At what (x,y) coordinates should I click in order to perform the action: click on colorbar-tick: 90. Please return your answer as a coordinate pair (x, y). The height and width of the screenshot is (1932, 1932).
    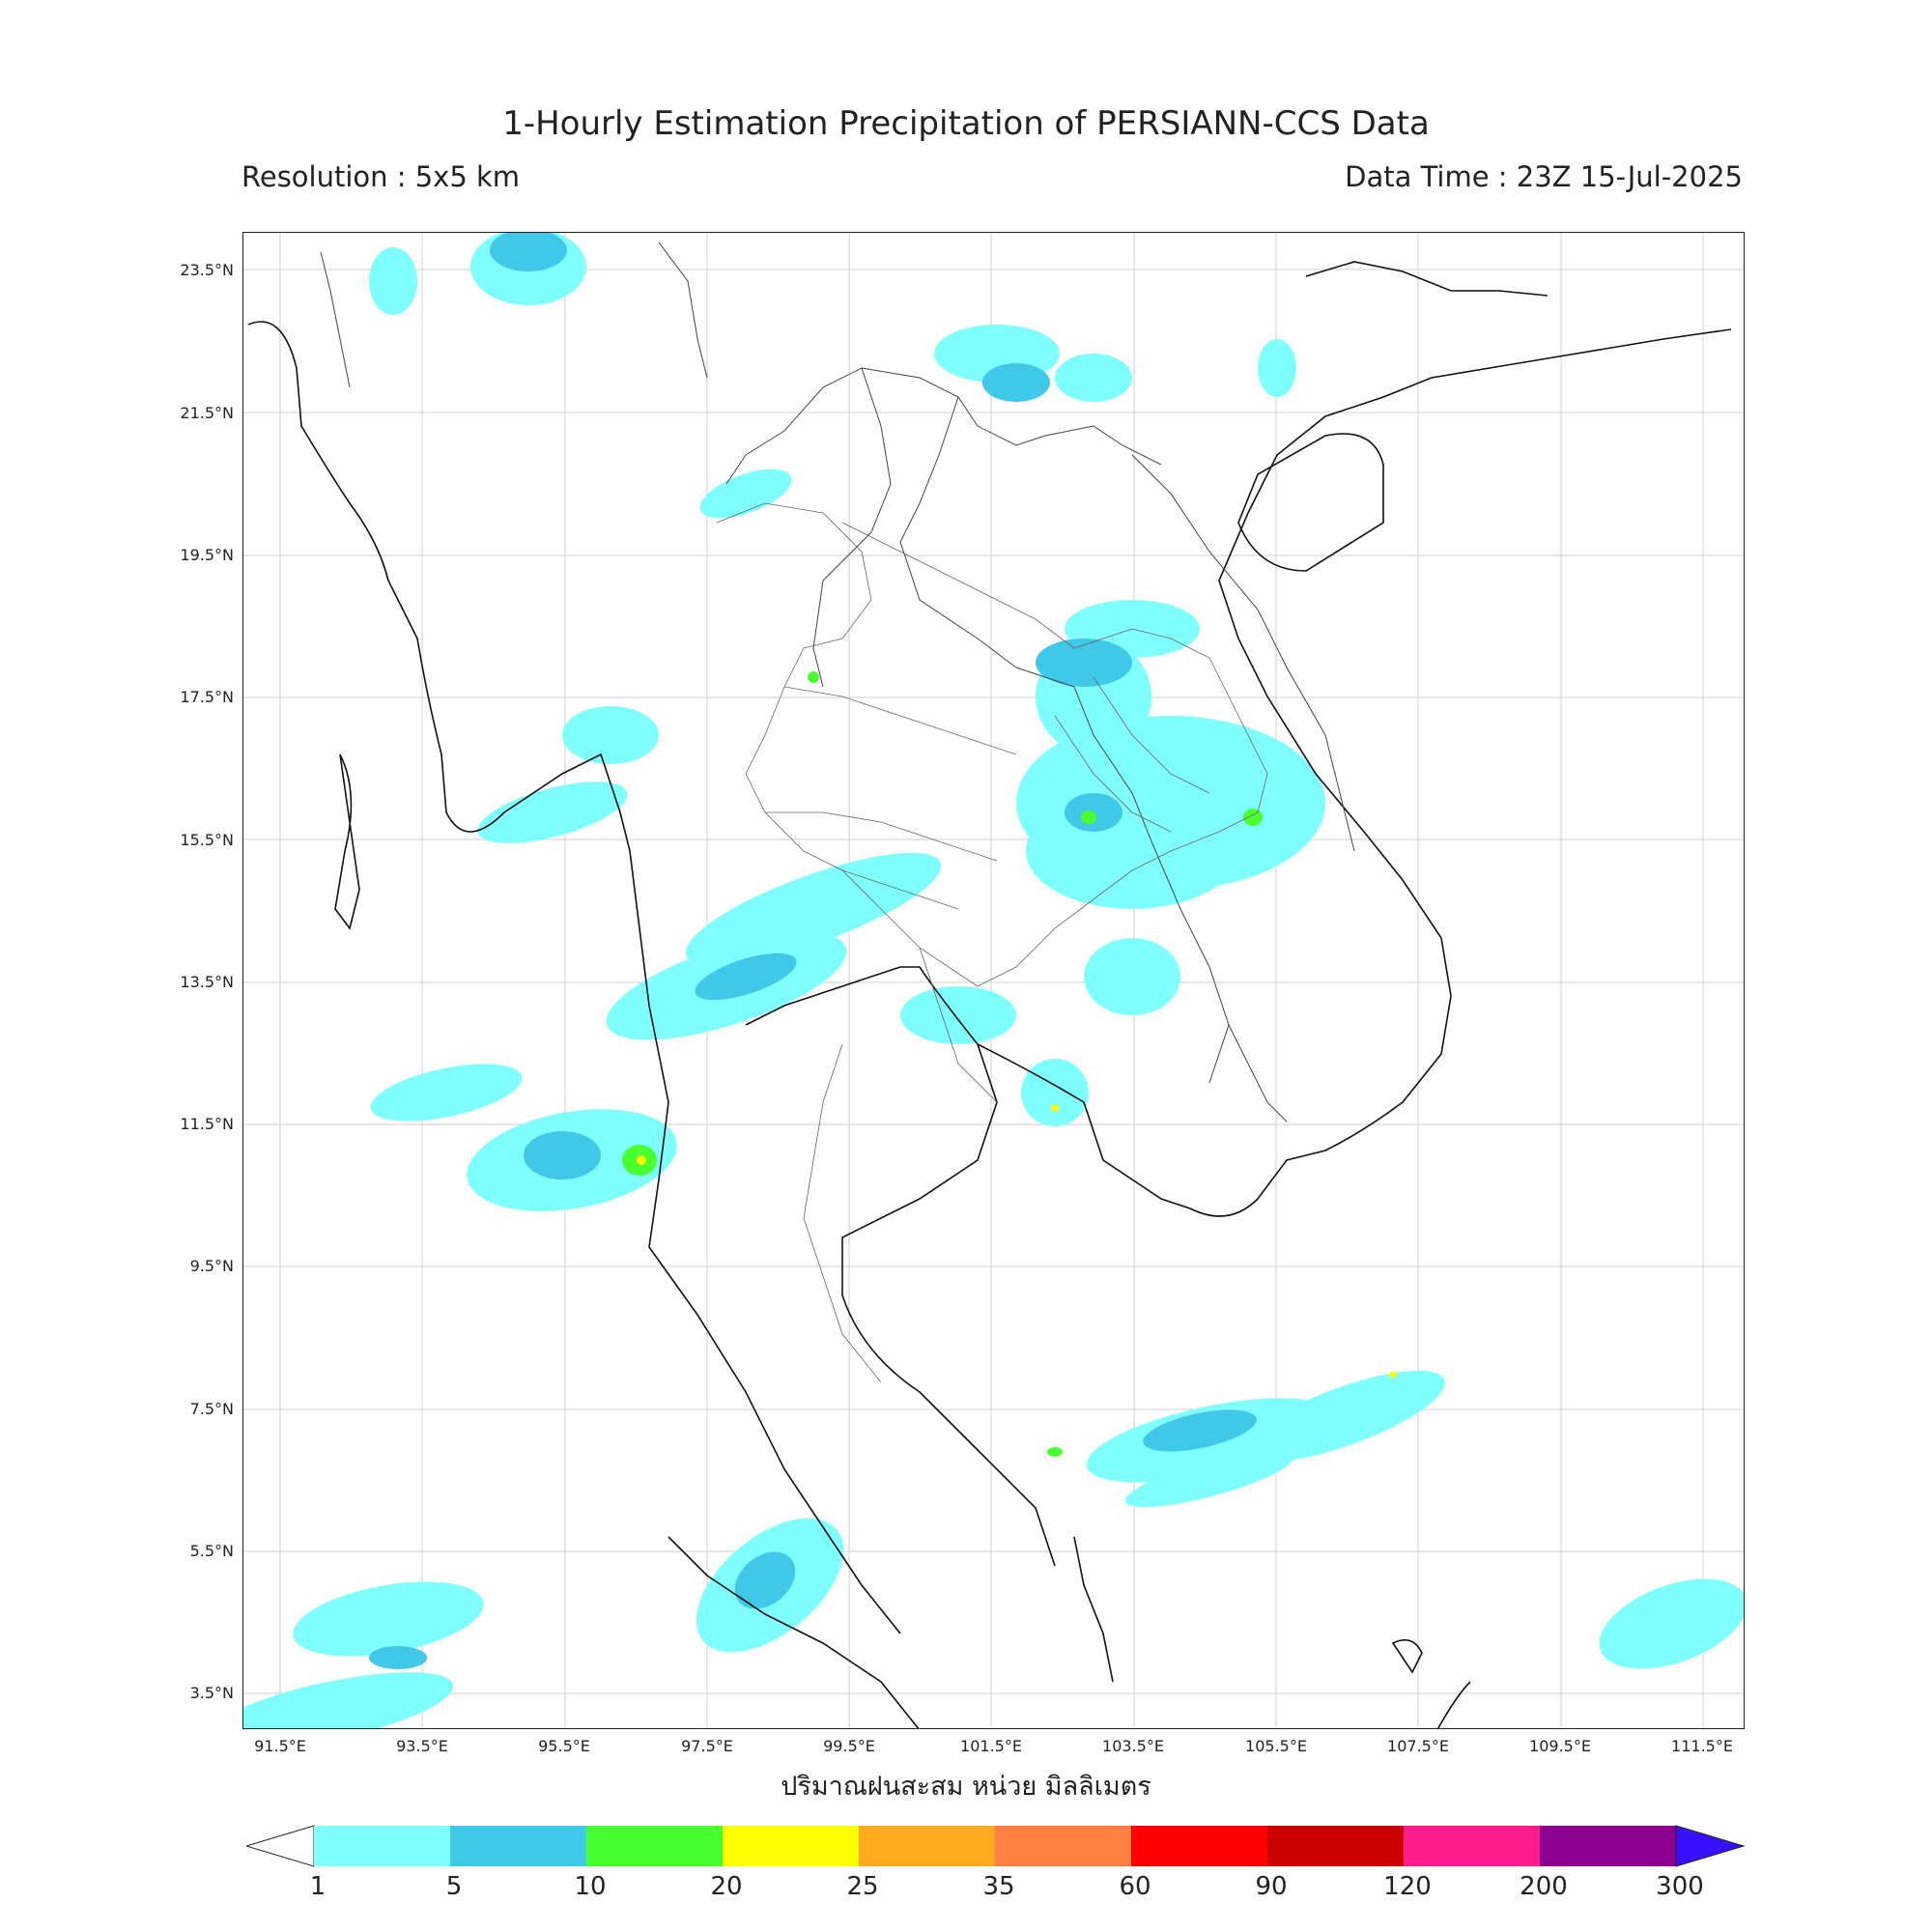
    Looking at the image, I should click on (1271, 1886).